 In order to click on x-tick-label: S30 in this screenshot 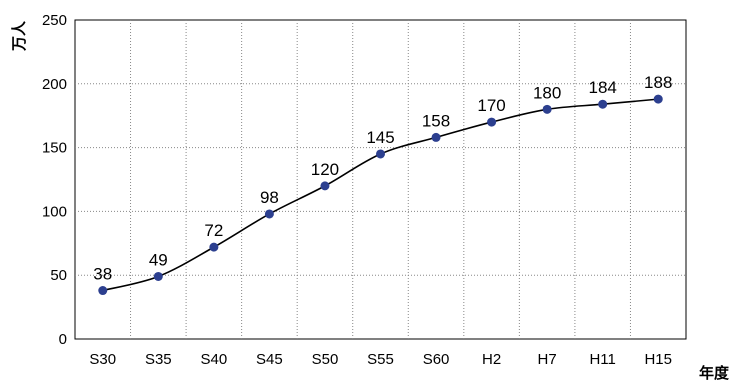, I will do `click(102, 359)`.